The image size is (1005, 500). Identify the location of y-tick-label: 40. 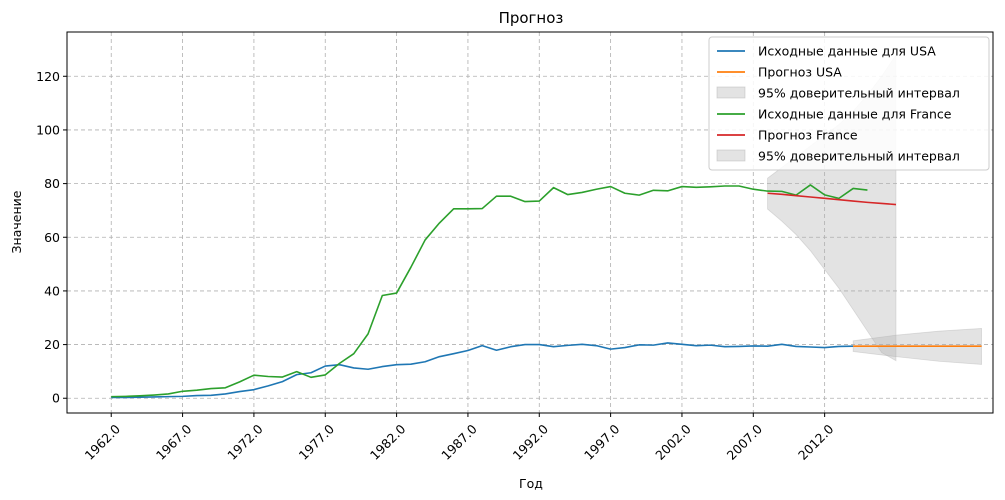
(52, 290).